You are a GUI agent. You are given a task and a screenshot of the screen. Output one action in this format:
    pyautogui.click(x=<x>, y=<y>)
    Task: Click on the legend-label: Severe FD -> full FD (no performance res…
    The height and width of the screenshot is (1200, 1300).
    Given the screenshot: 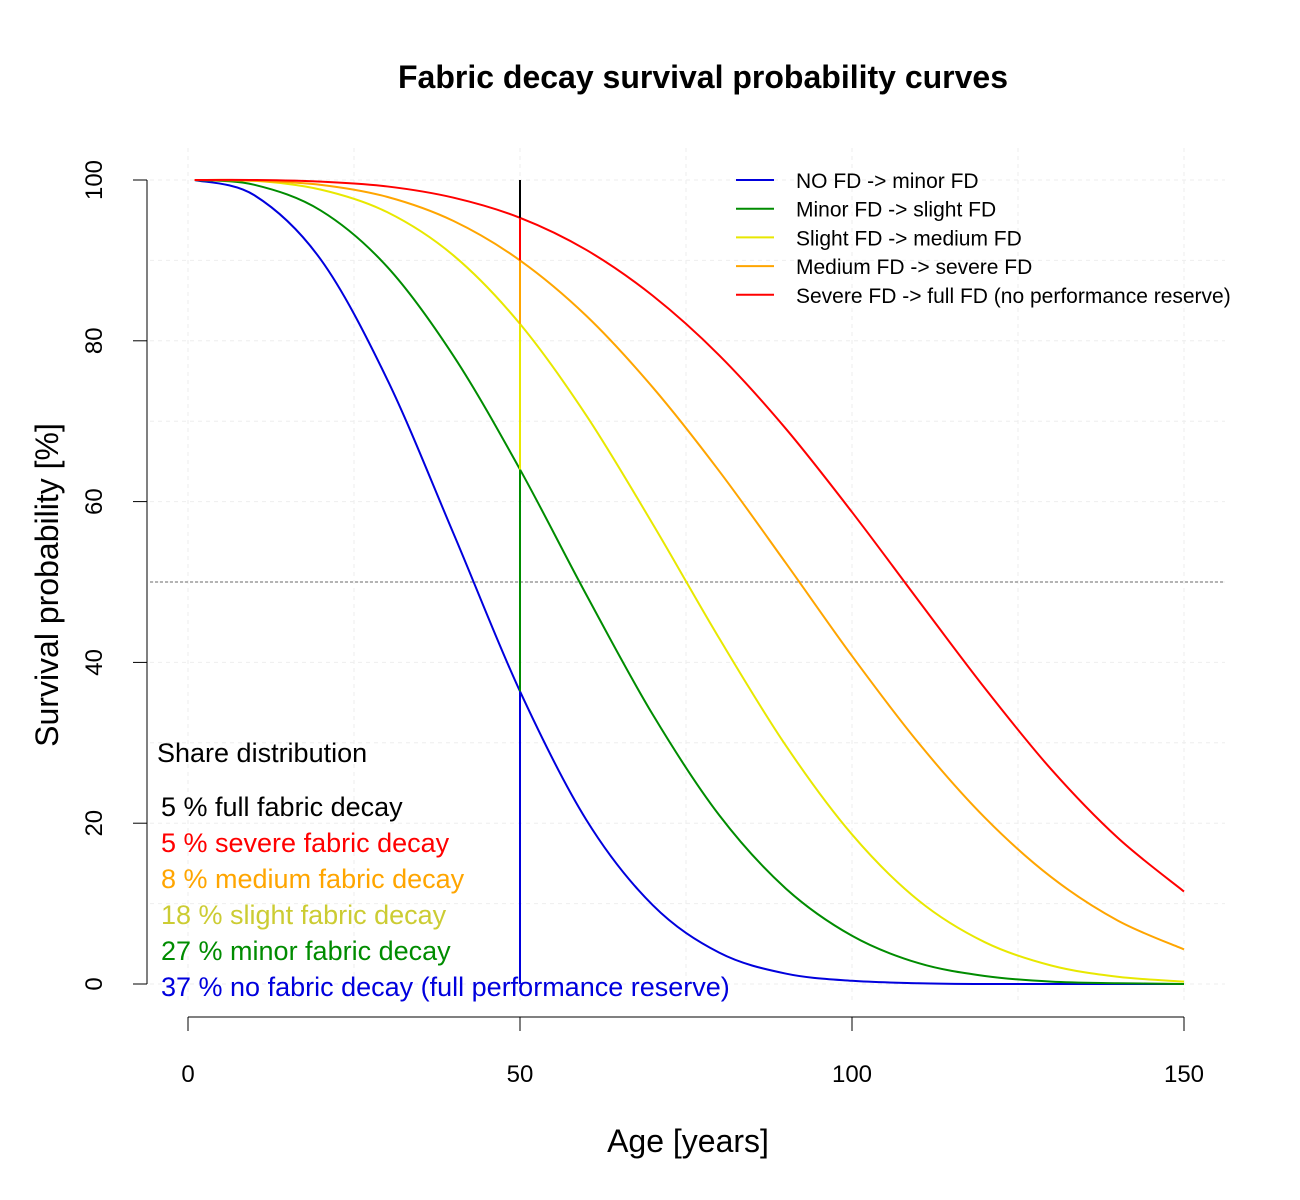 What is the action you would take?
    pyautogui.click(x=1013, y=296)
    